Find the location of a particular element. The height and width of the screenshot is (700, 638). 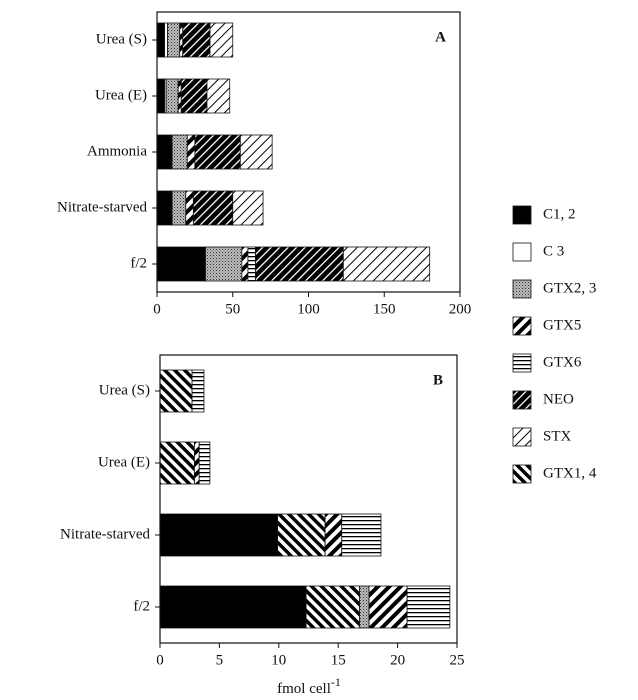

x-tick-label: 25 is located at coordinates (457, 660).